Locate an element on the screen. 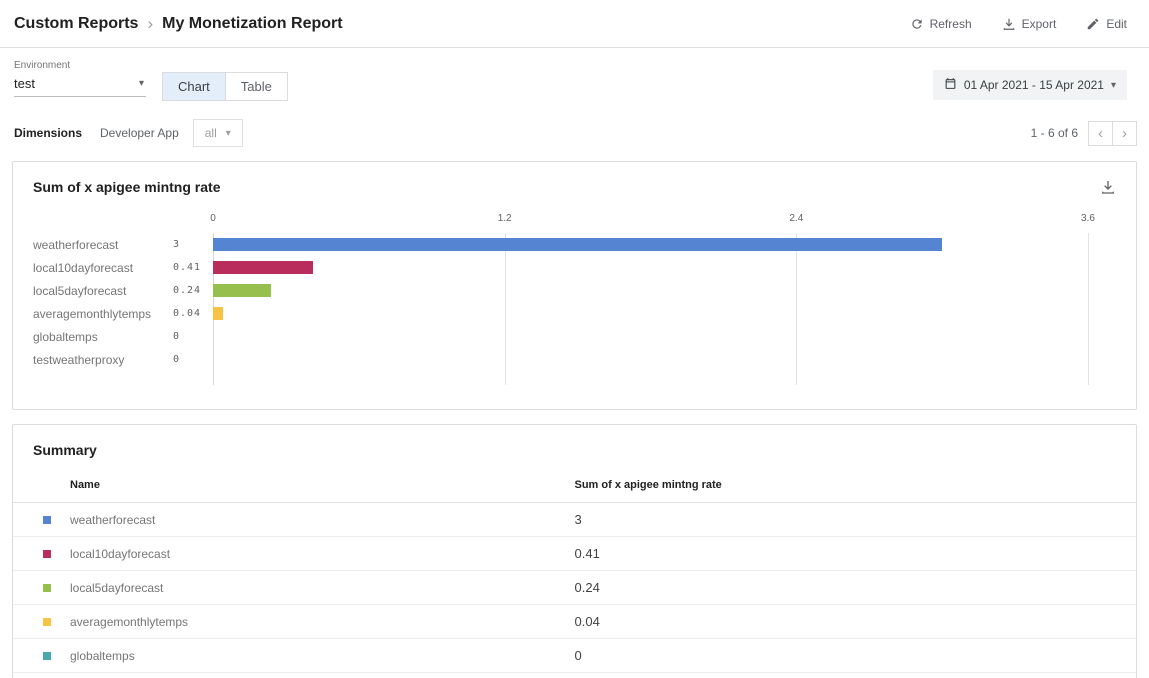 Image resolution: width=1149 pixels, height=678 pixels. x-tick: 2.4 is located at coordinates (796, 218).